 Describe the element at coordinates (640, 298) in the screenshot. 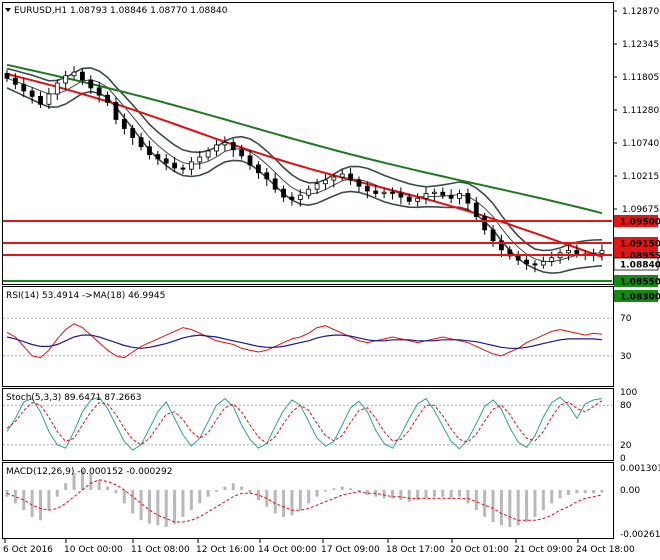

I see `level-price-tag-label: 1.08300` at that location.